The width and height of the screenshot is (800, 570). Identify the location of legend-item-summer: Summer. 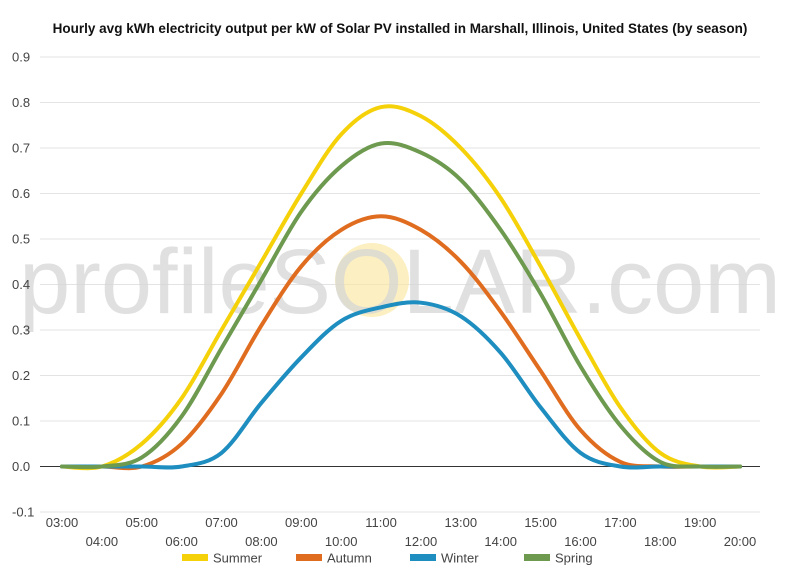
(222, 558).